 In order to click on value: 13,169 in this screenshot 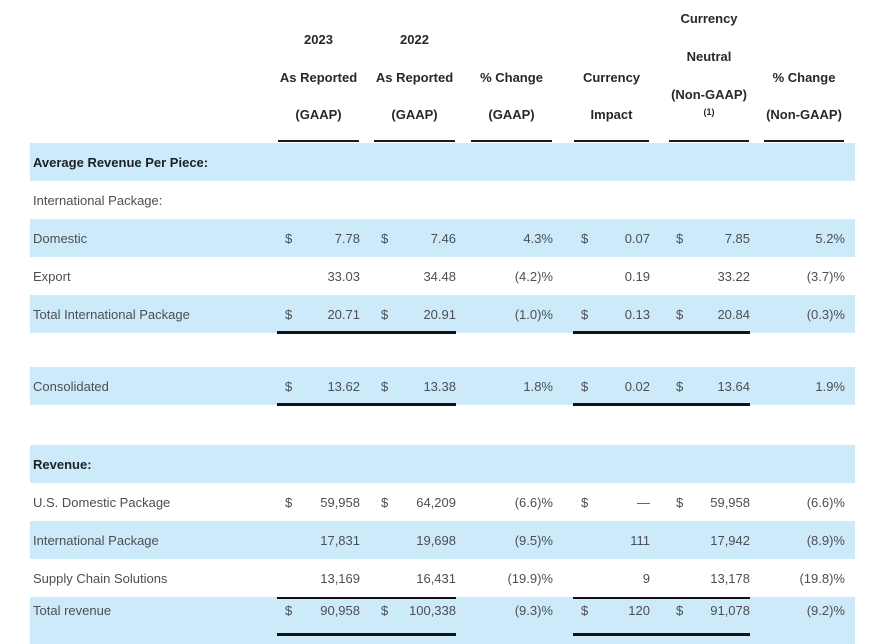, I will do `click(340, 578)`.